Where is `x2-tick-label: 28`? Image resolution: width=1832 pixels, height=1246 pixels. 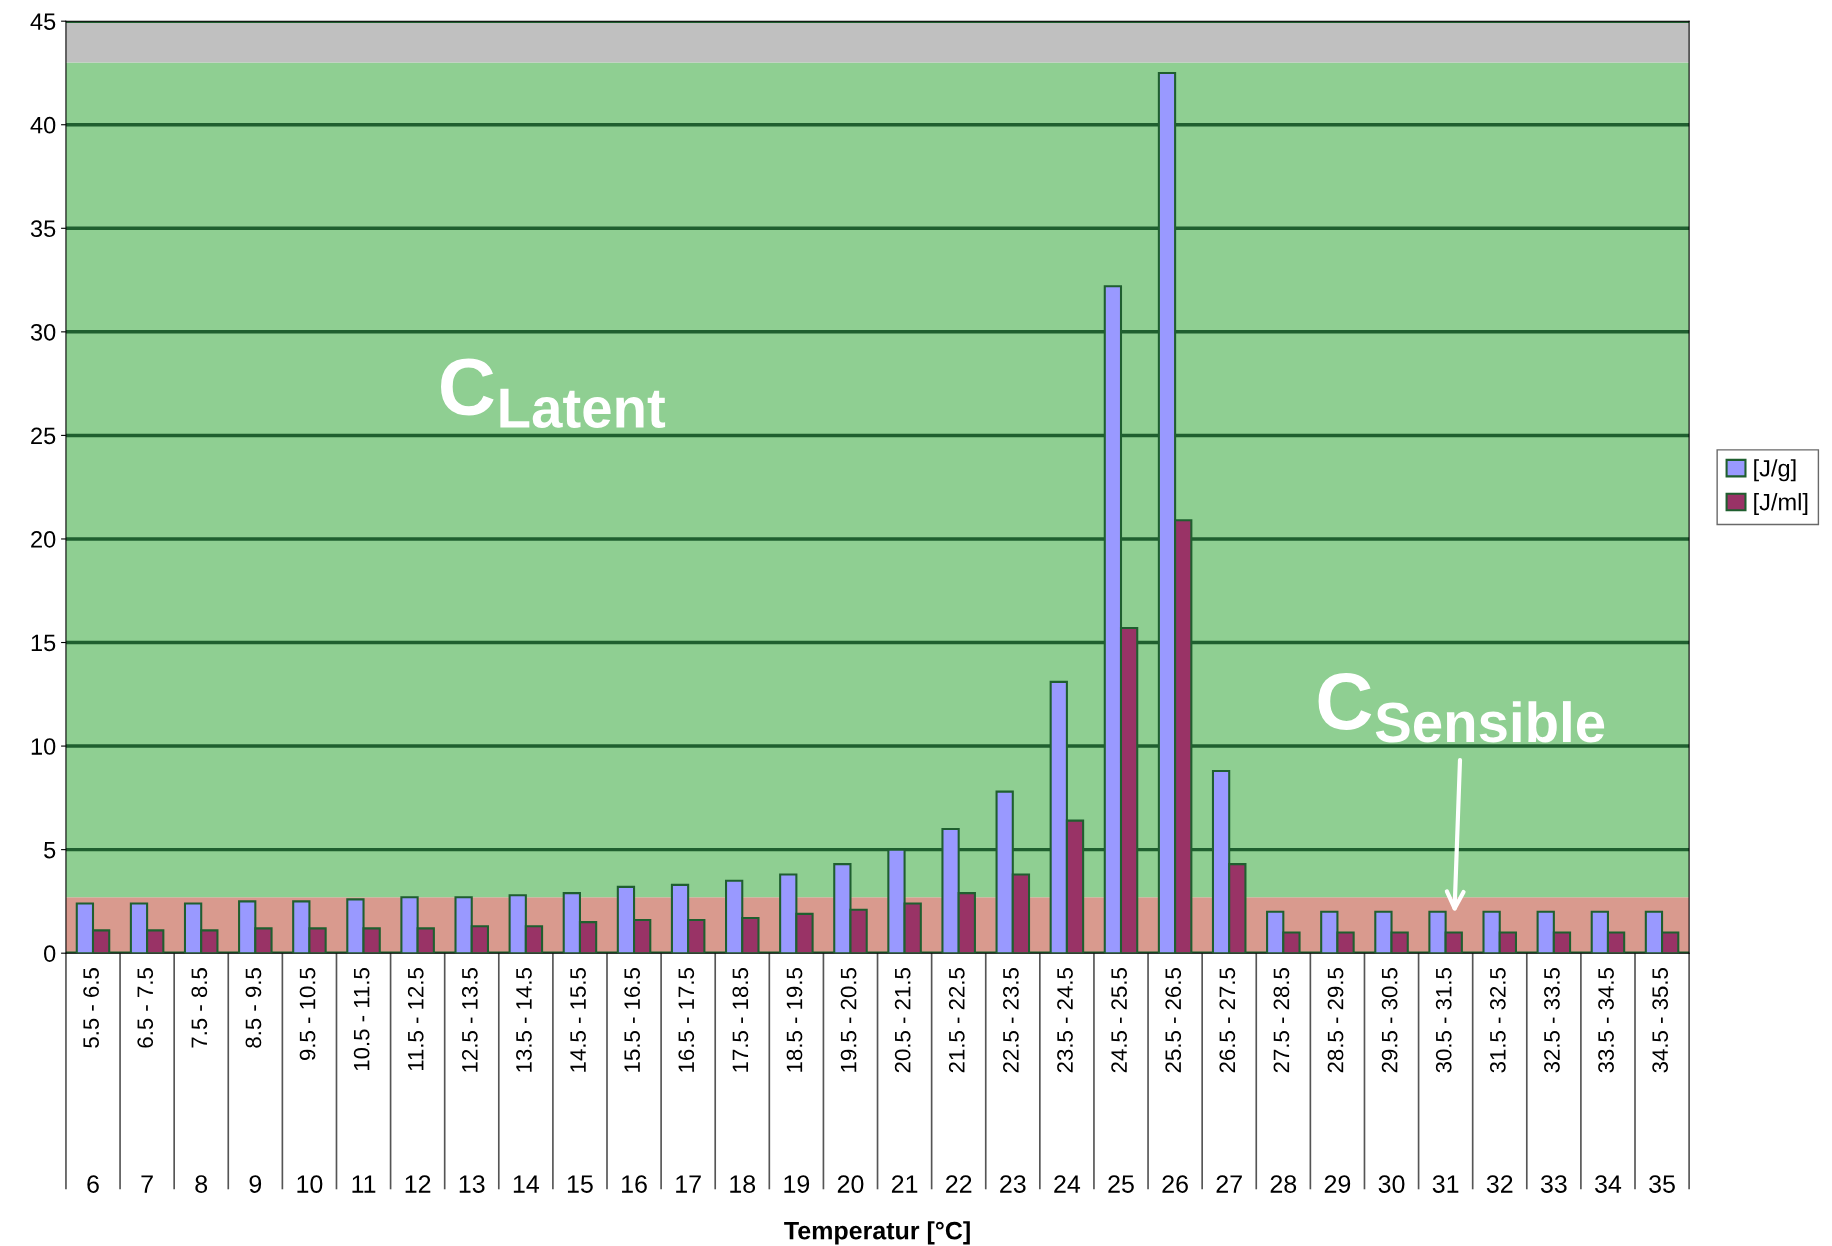
x2-tick-label: 28 is located at coordinates (1283, 1184).